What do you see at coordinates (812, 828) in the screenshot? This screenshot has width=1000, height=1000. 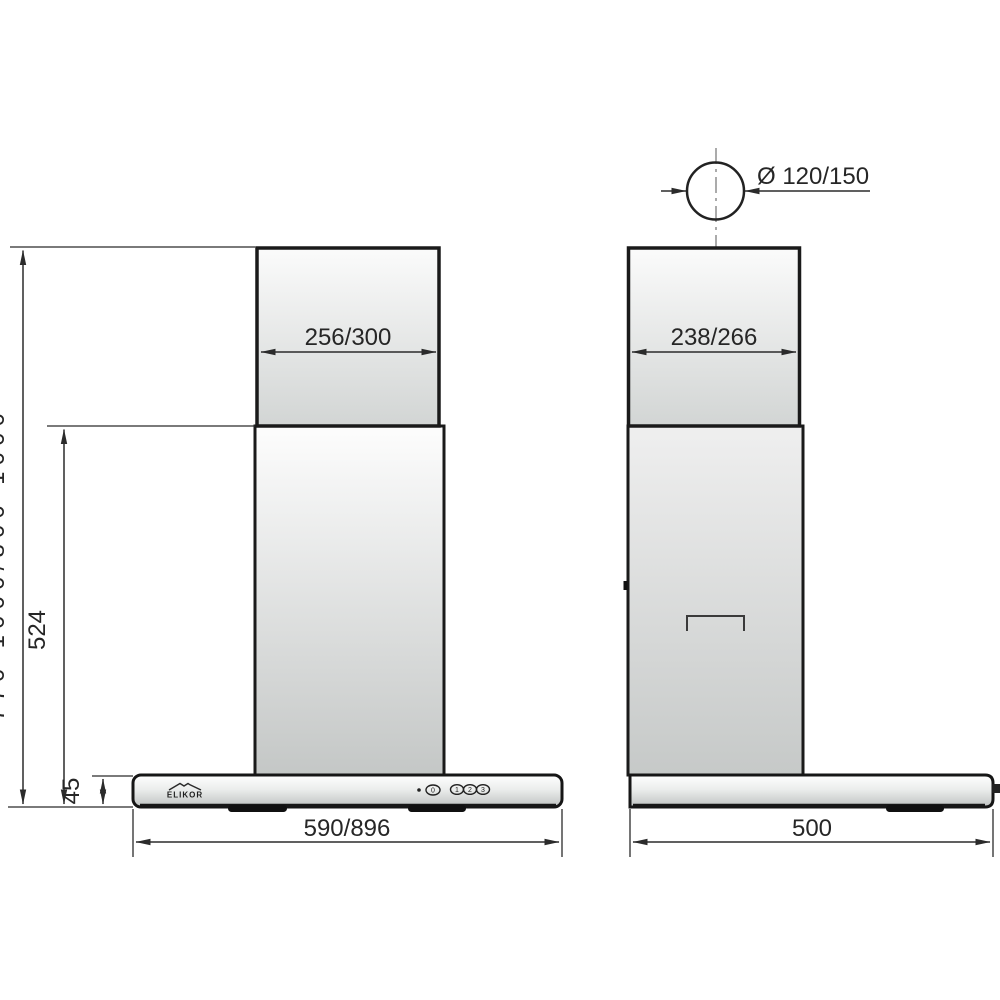 I see `dim-side-body-depth-label: 500` at bounding box center [812, 828].